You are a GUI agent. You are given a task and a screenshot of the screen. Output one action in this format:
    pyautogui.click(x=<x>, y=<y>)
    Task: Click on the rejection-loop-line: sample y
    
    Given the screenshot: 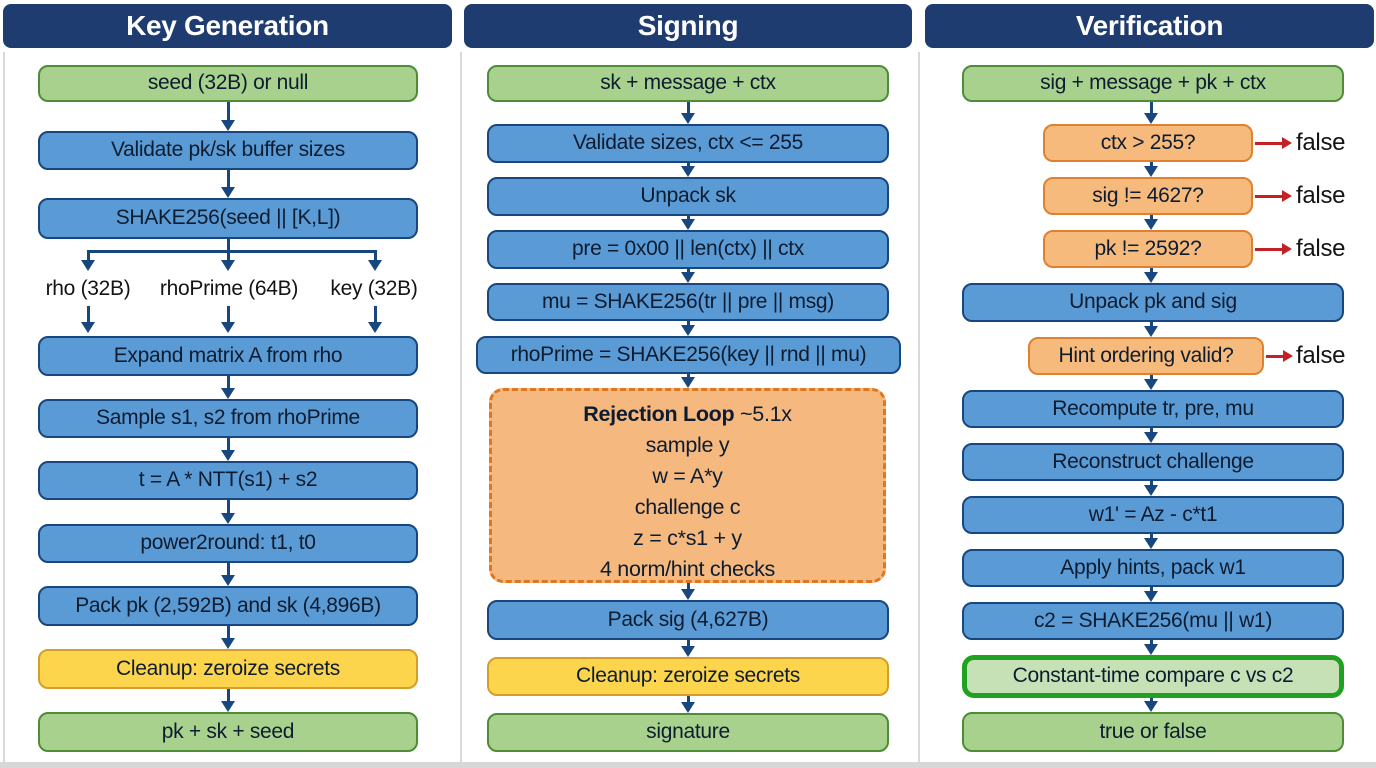 What is the action you would take?
    pyautogui.click(x=687, y=445)
    